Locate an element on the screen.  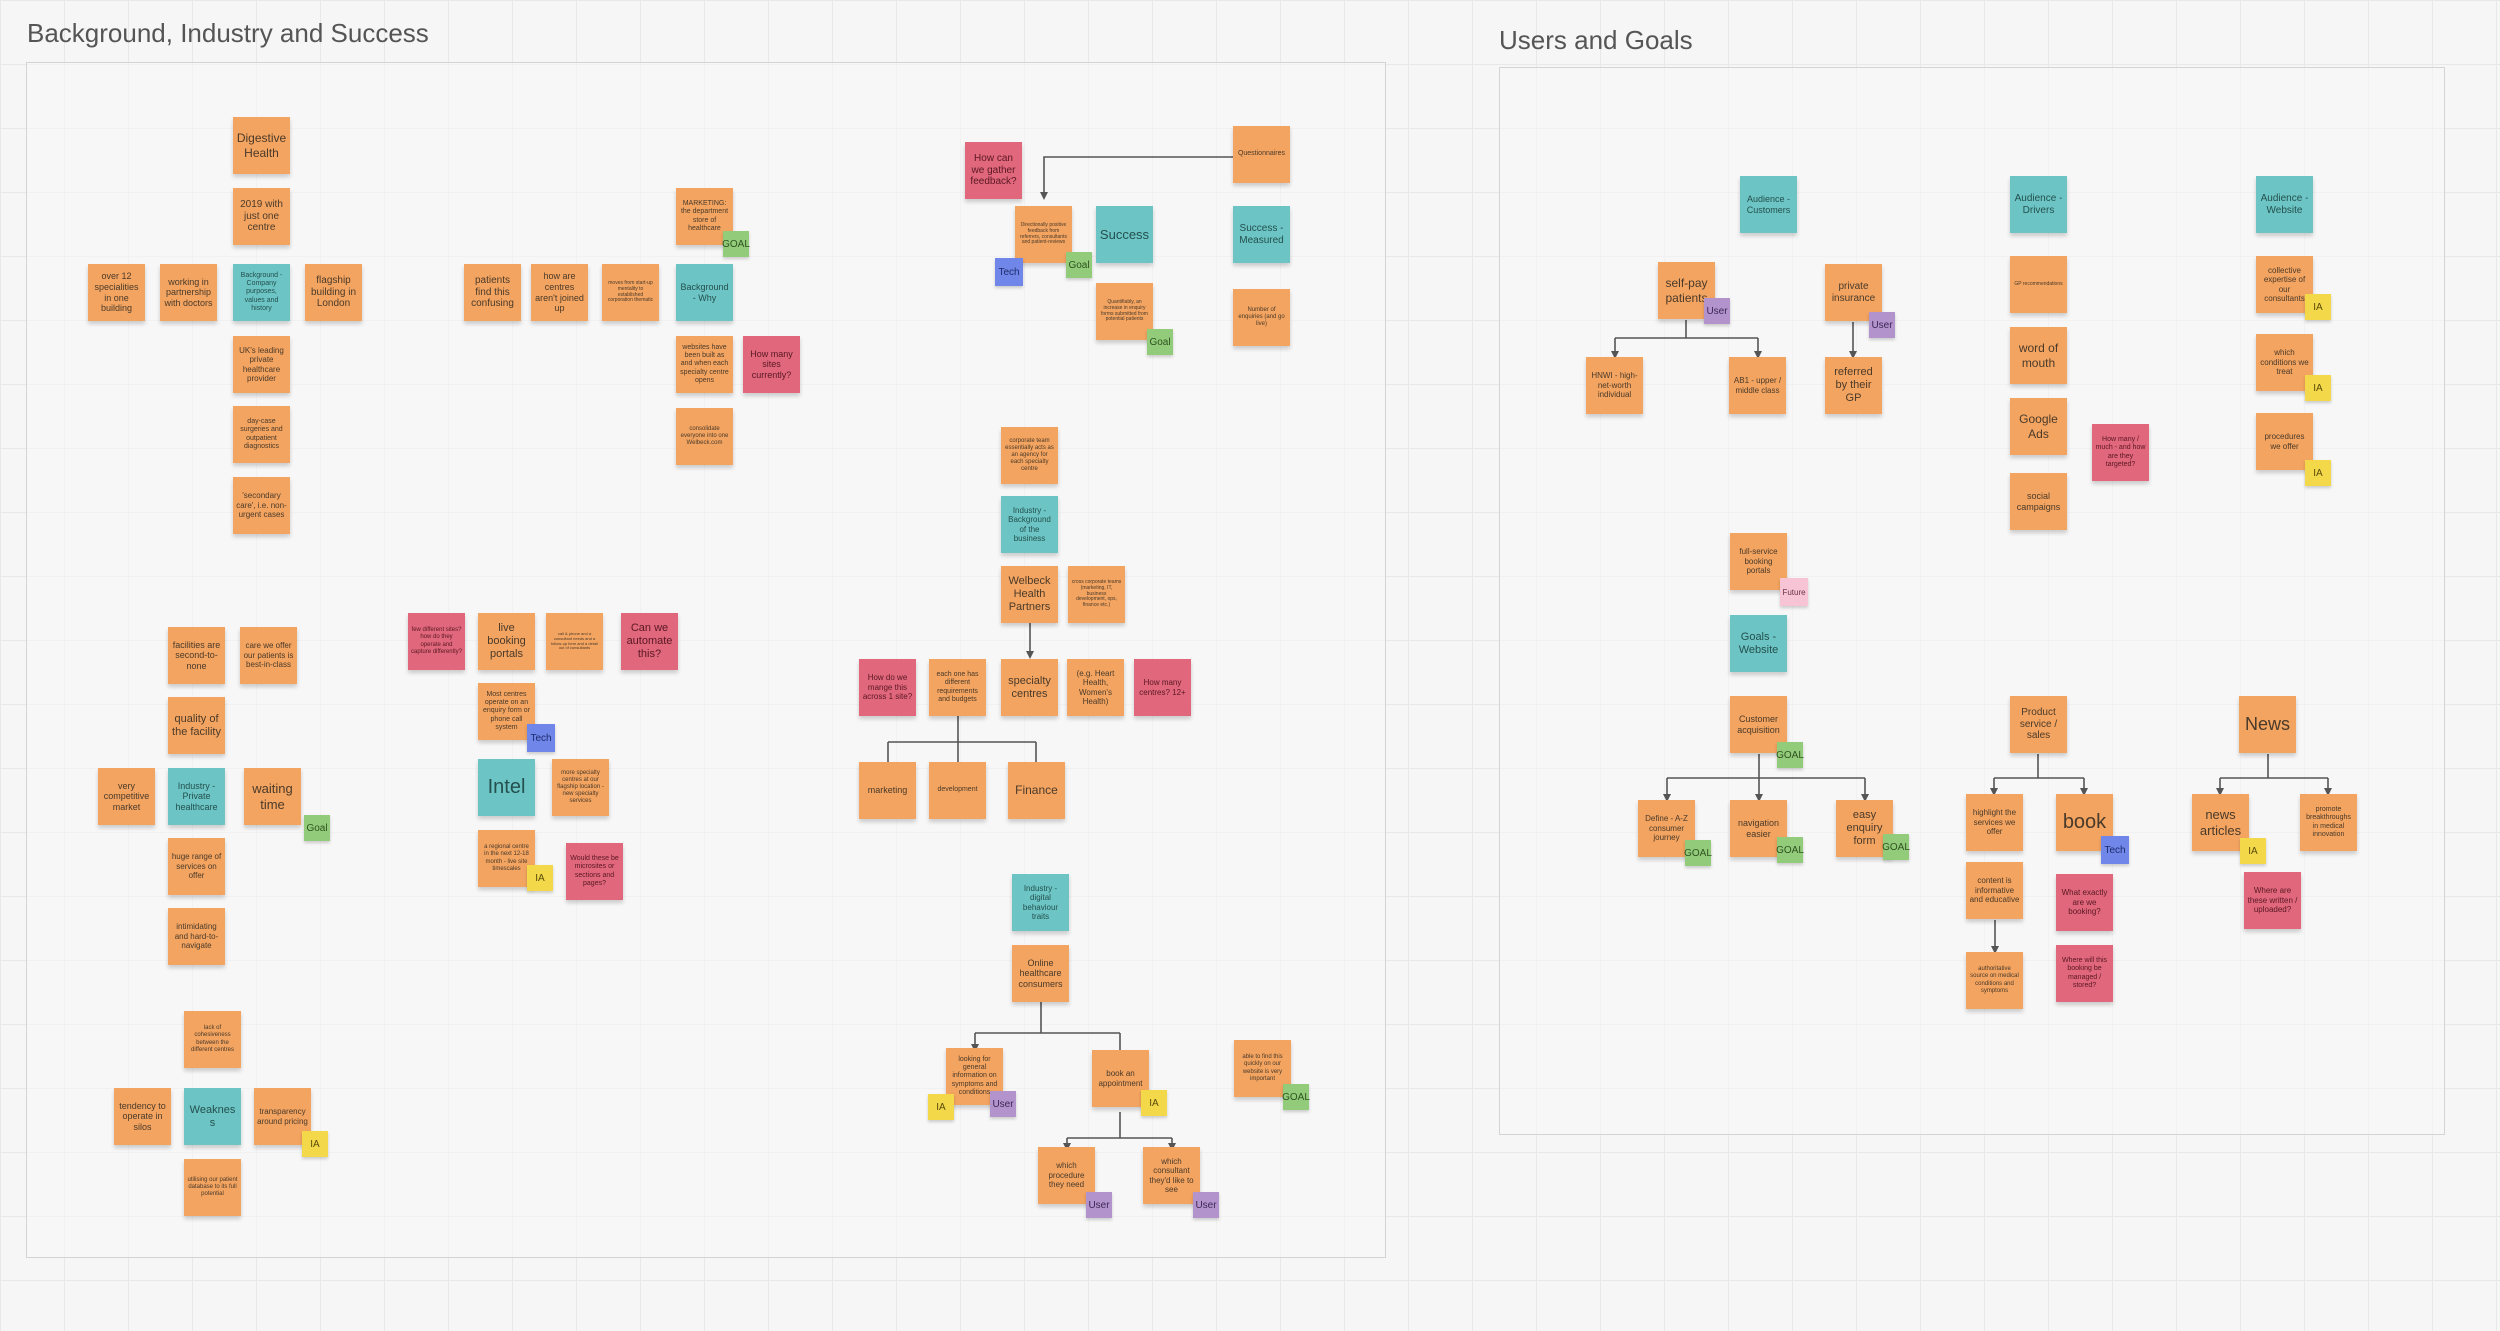
sticky-note: social campaigns is located at coordinates (2038, 501).